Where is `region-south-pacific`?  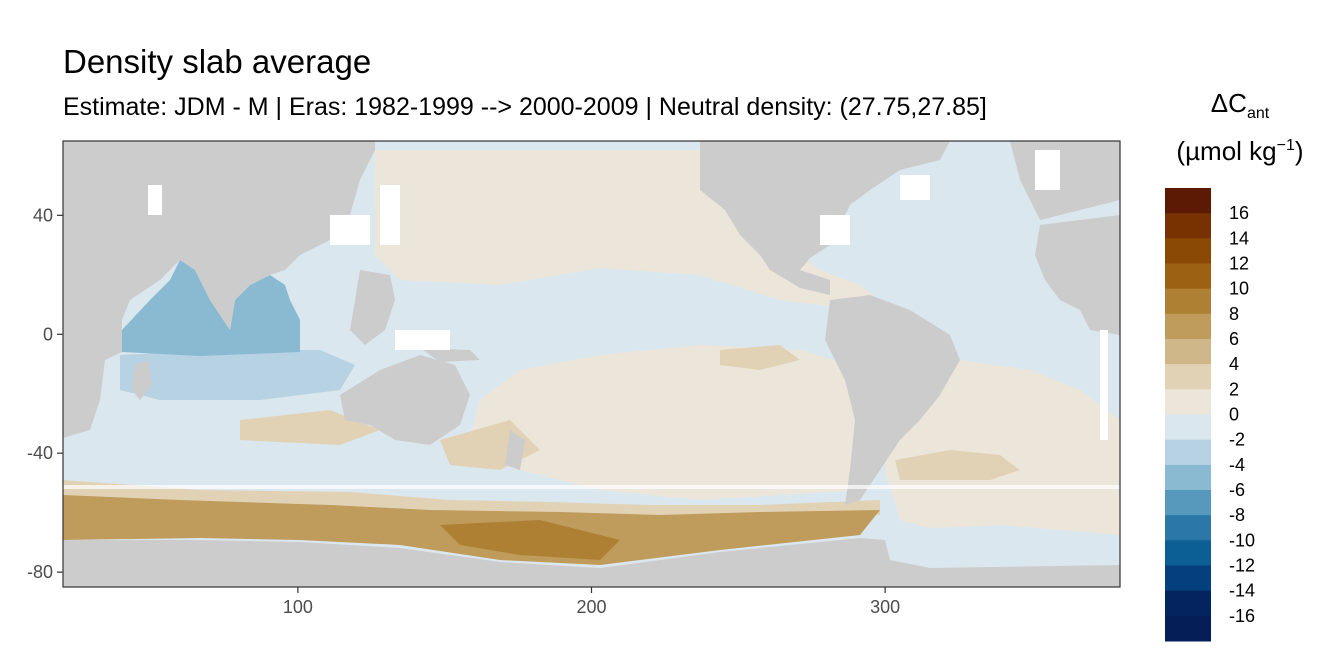 region-south-pacific is located at coordinates (665, 422).